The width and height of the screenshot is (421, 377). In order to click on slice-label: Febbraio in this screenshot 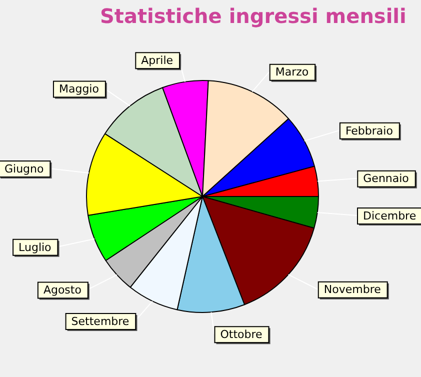, I will do `click(369, 131)`.